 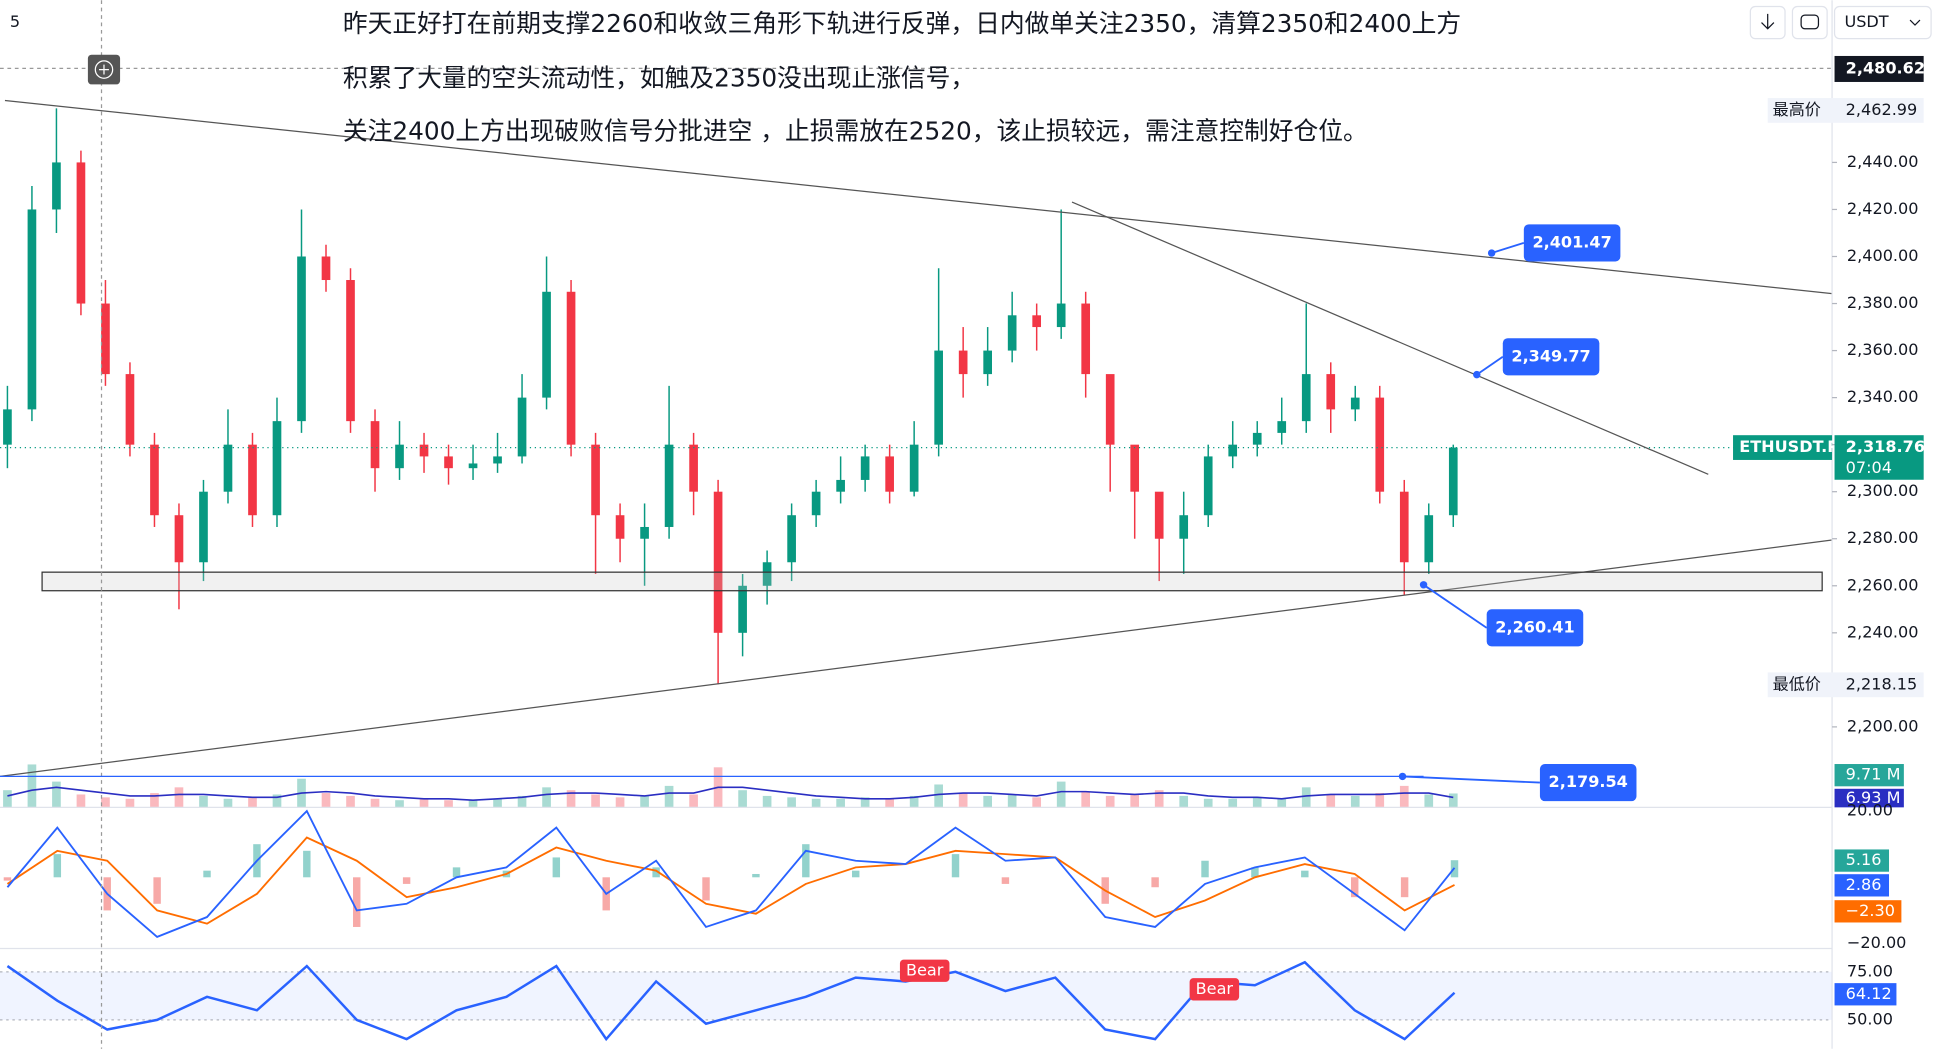 I want to click on low_marker-tag, so click(x=1845, y=685).